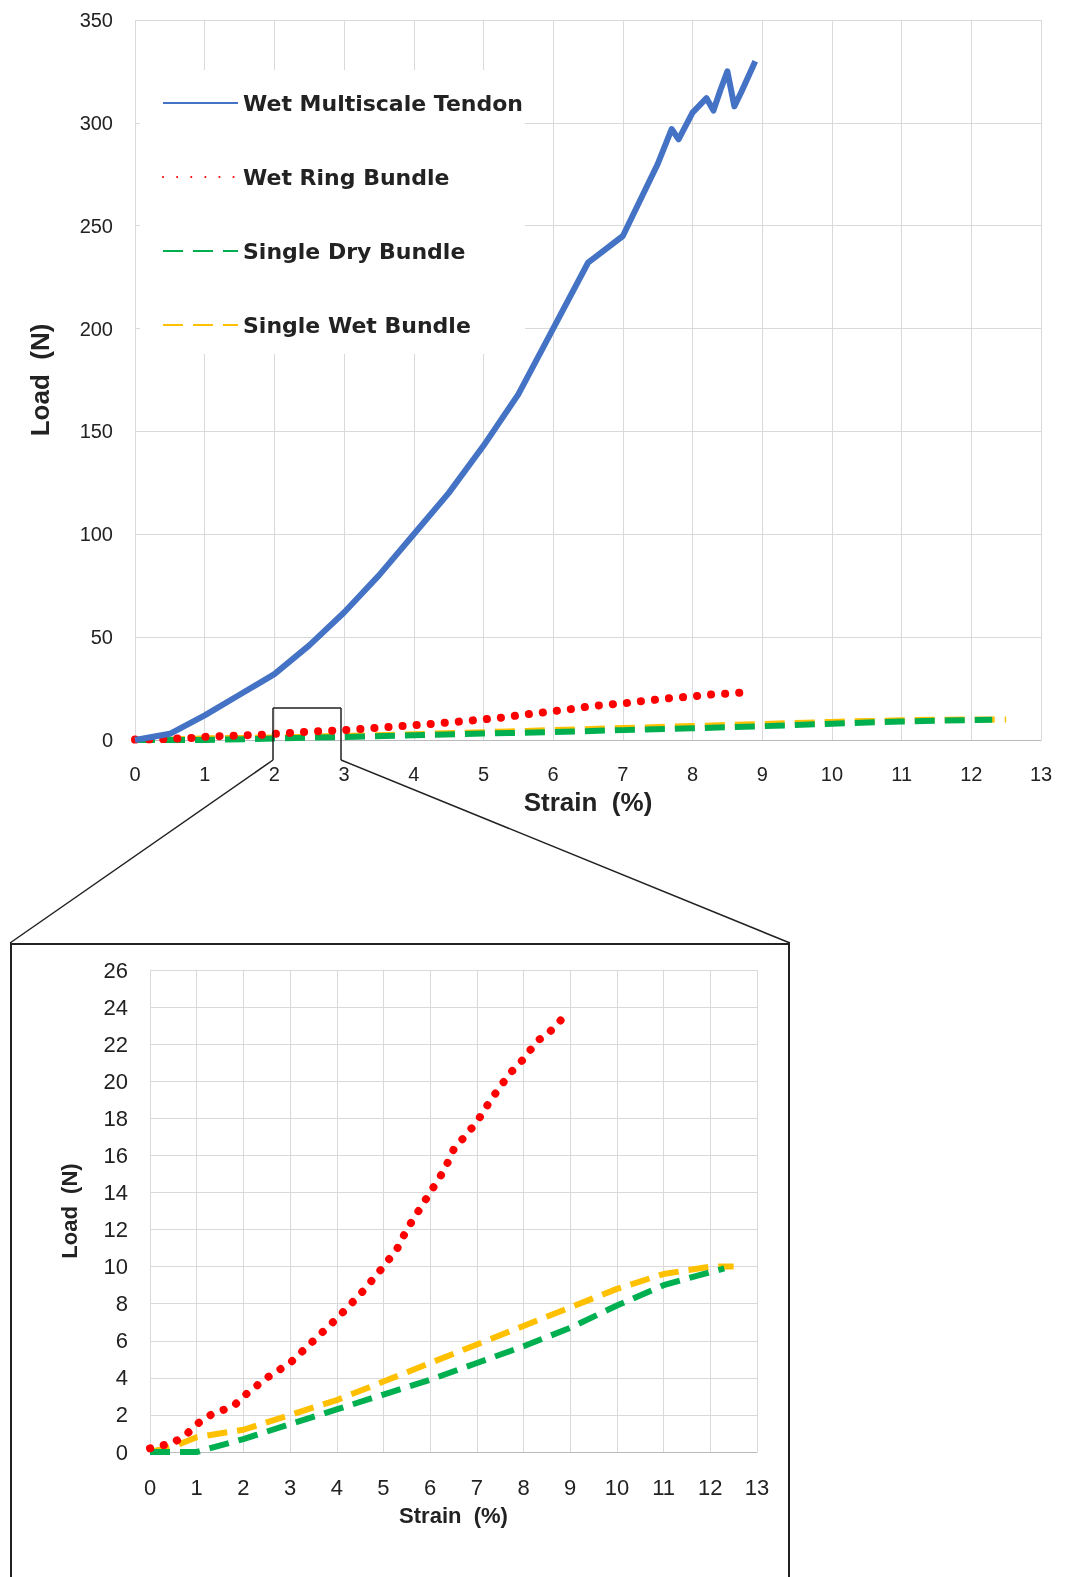  What do you see at coordinates (96, 431) in the screenshot?
I see `y-tick-label: 150` at bounding box center [96, 431].